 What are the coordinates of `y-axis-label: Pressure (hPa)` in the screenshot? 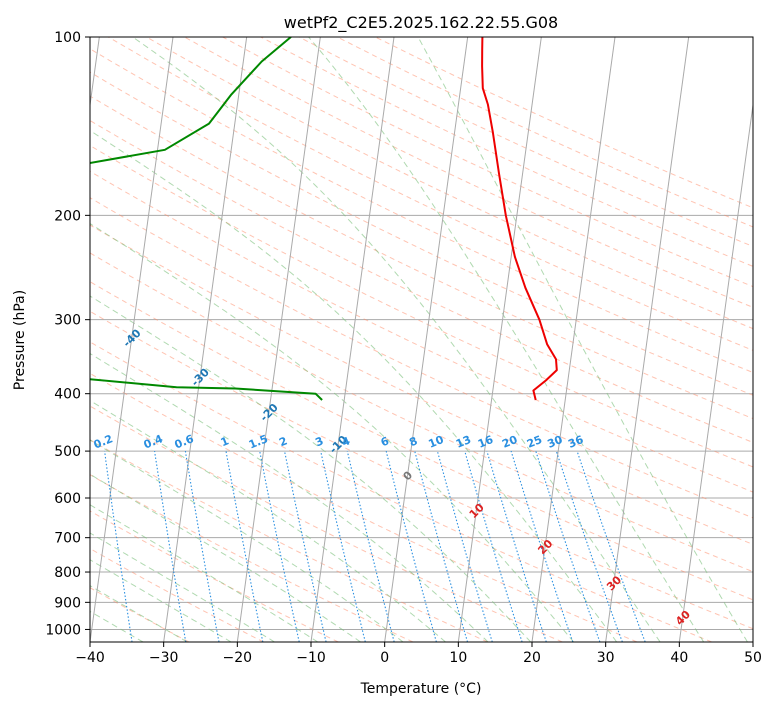 It's located at (20, 340).